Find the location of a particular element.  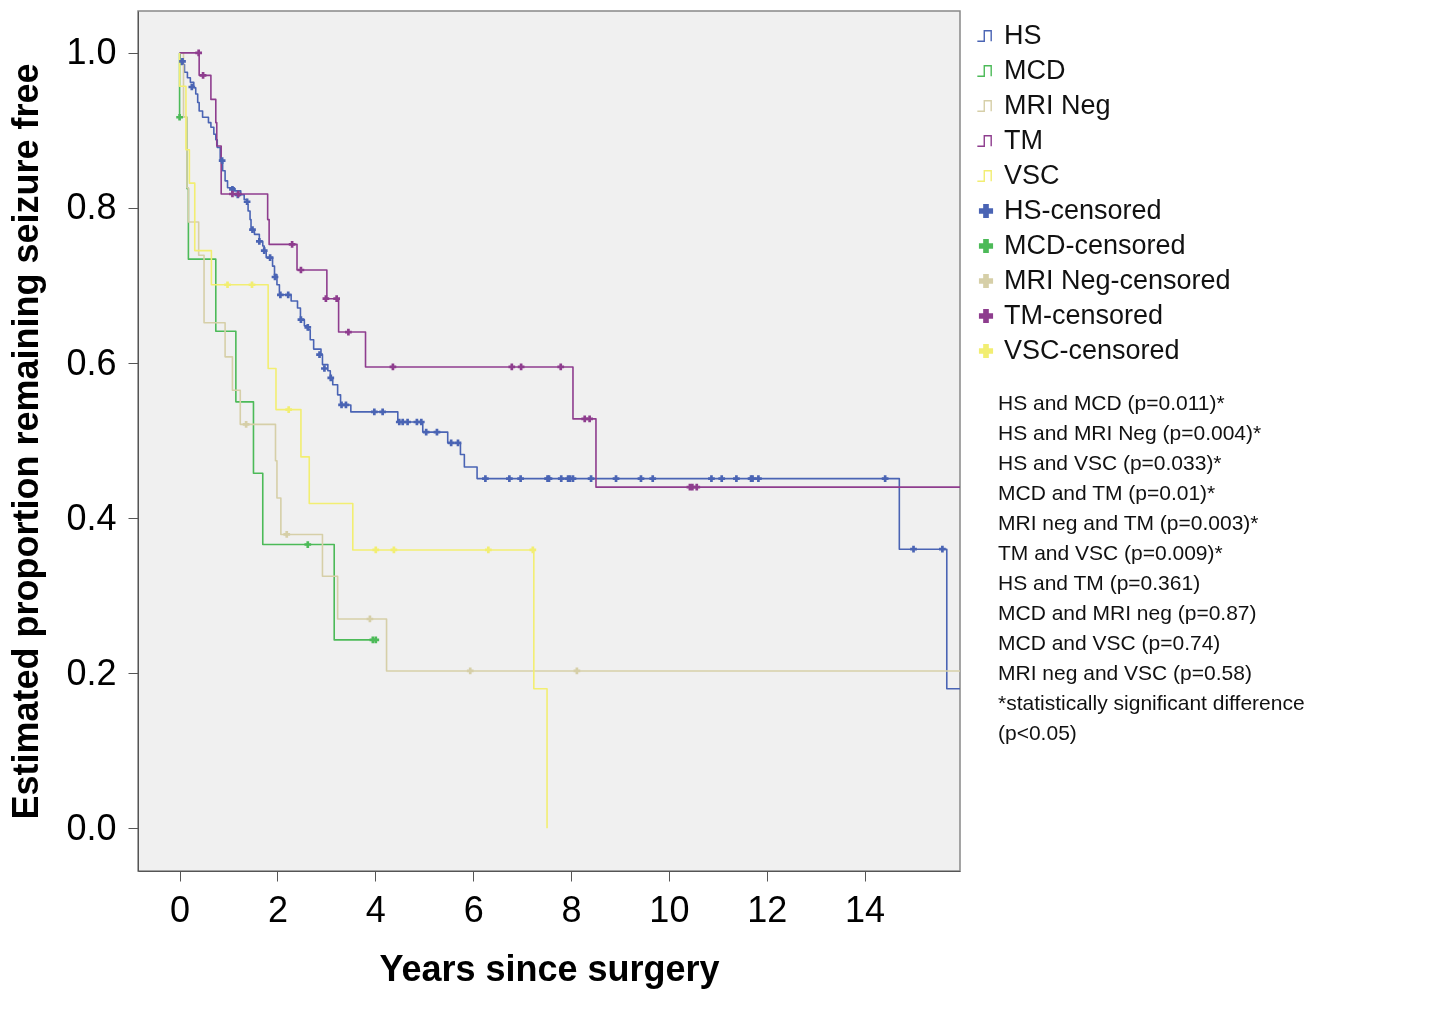

legend-label: MRI Neg-censored is located at coordinates (1117, 280).